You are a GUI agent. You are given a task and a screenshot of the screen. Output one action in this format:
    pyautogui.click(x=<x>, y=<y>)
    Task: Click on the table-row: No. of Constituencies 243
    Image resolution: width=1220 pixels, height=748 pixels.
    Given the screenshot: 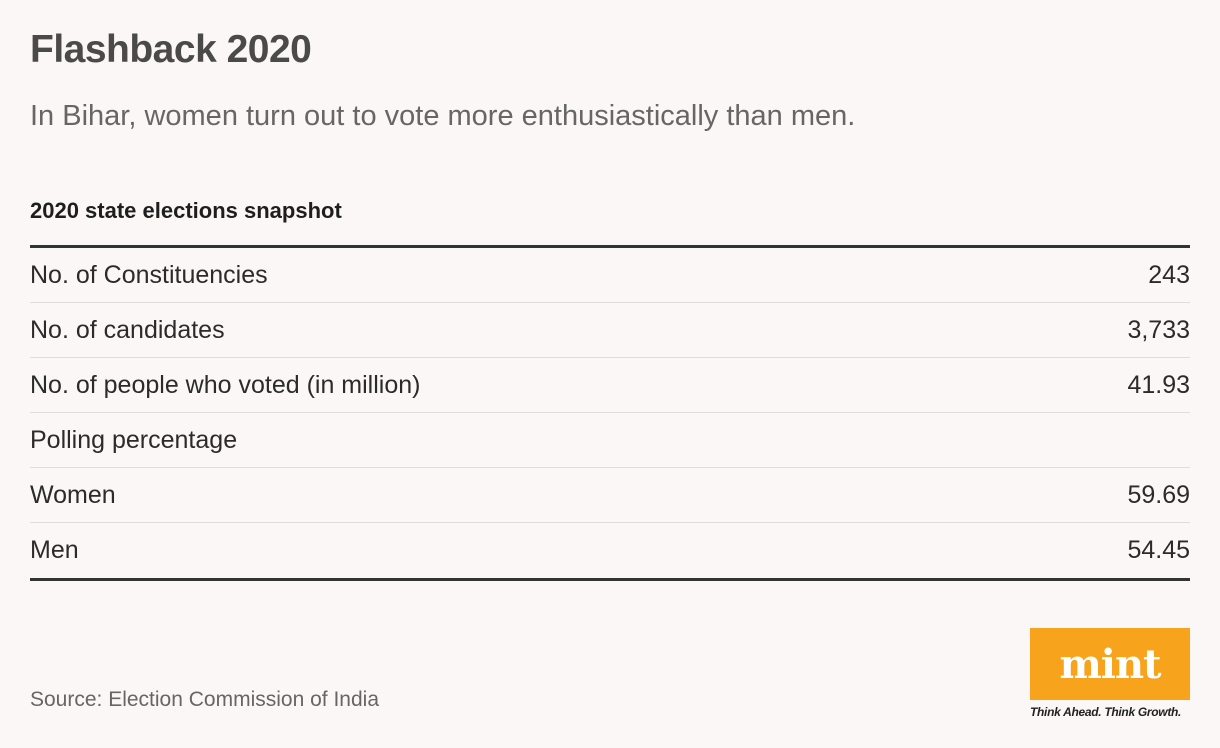 What is the action you would take?
    pyautogui.click(x=610, y=275)
    